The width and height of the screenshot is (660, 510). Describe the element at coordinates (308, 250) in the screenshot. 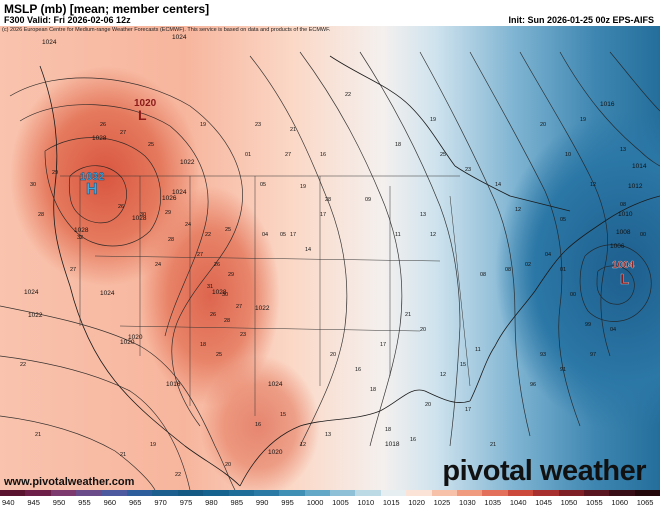

I see `svg-text: 14` at that location.